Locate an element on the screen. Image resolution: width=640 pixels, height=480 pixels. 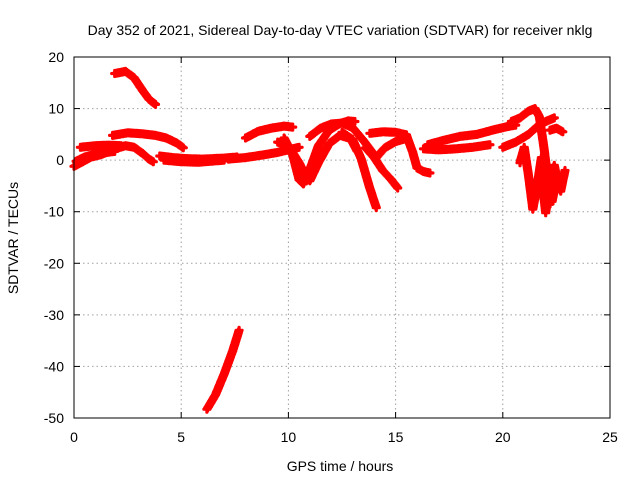
x-tick-label: 15 is located at coordinates (396, 437).